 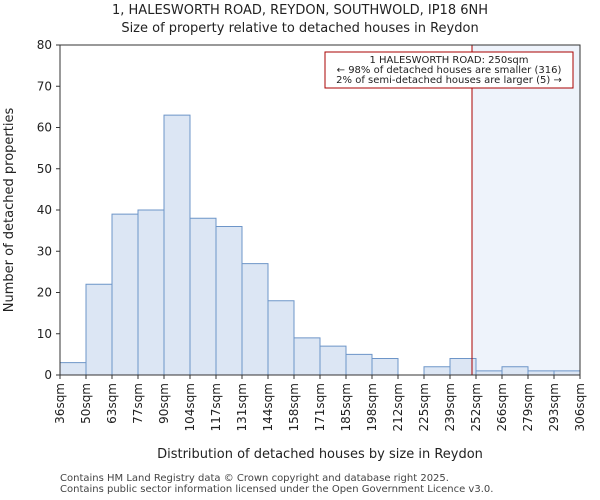 What do you see at coordinates (60, 403) in the screenshot?
I see `x-tick-label: 36sqm` at bounding box center [60, 403].